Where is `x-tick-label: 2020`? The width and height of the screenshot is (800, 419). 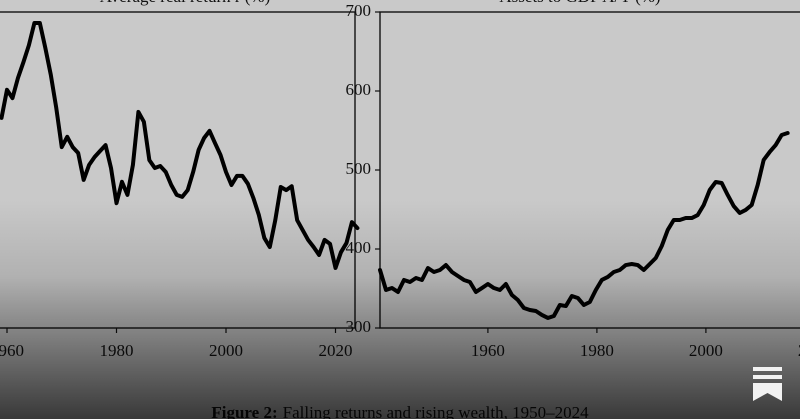
x-tick-label: 2020 is located at coordinates (336, 350).